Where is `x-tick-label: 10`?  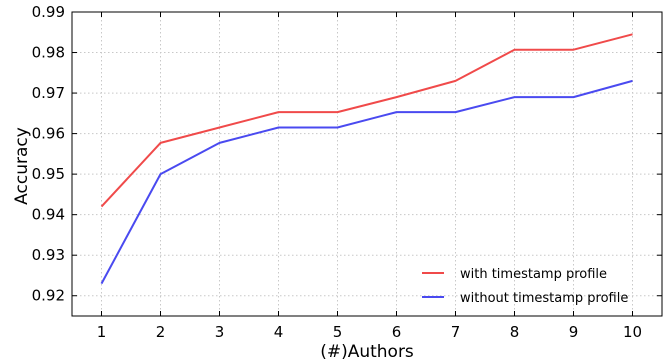
x-tick-label: 10 is located at coordinates (632, 332).